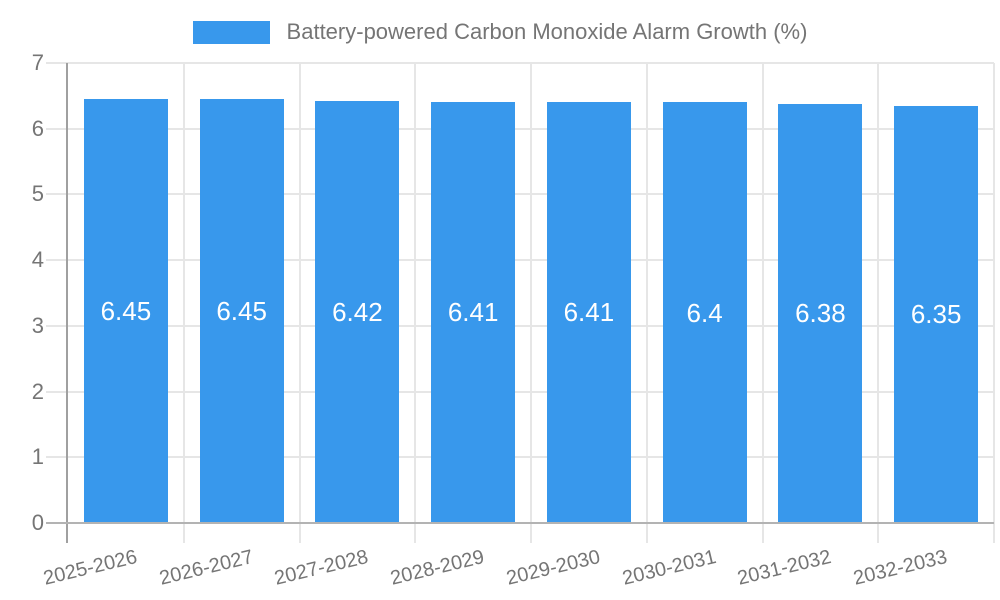 The image size is (1000, 600). Describe the element at coordinates (37, 260) in the screenshot. I see `y-axis-tick-label: 4` at that location.